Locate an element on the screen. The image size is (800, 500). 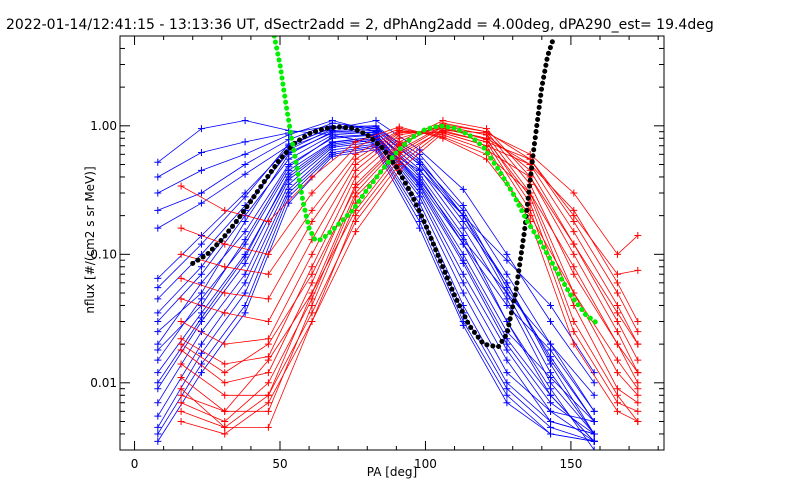
y-tick-label: 0.10 is located at coordinates (103, 254).